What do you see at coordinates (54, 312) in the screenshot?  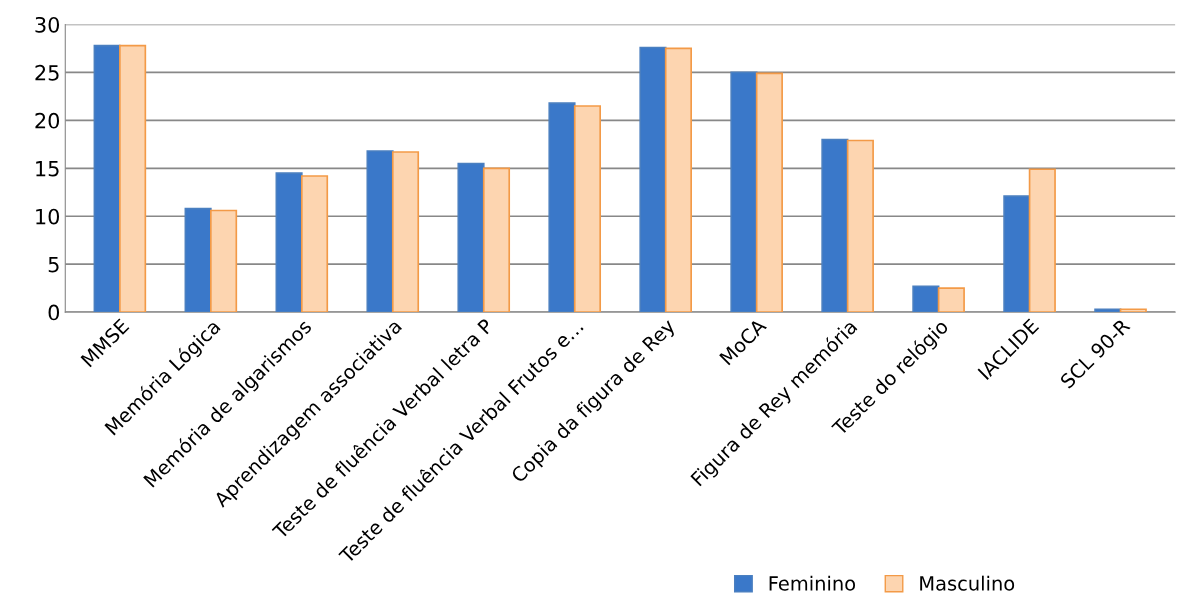 I see `y-tick-label: 0` at bounding box center [54, 312].